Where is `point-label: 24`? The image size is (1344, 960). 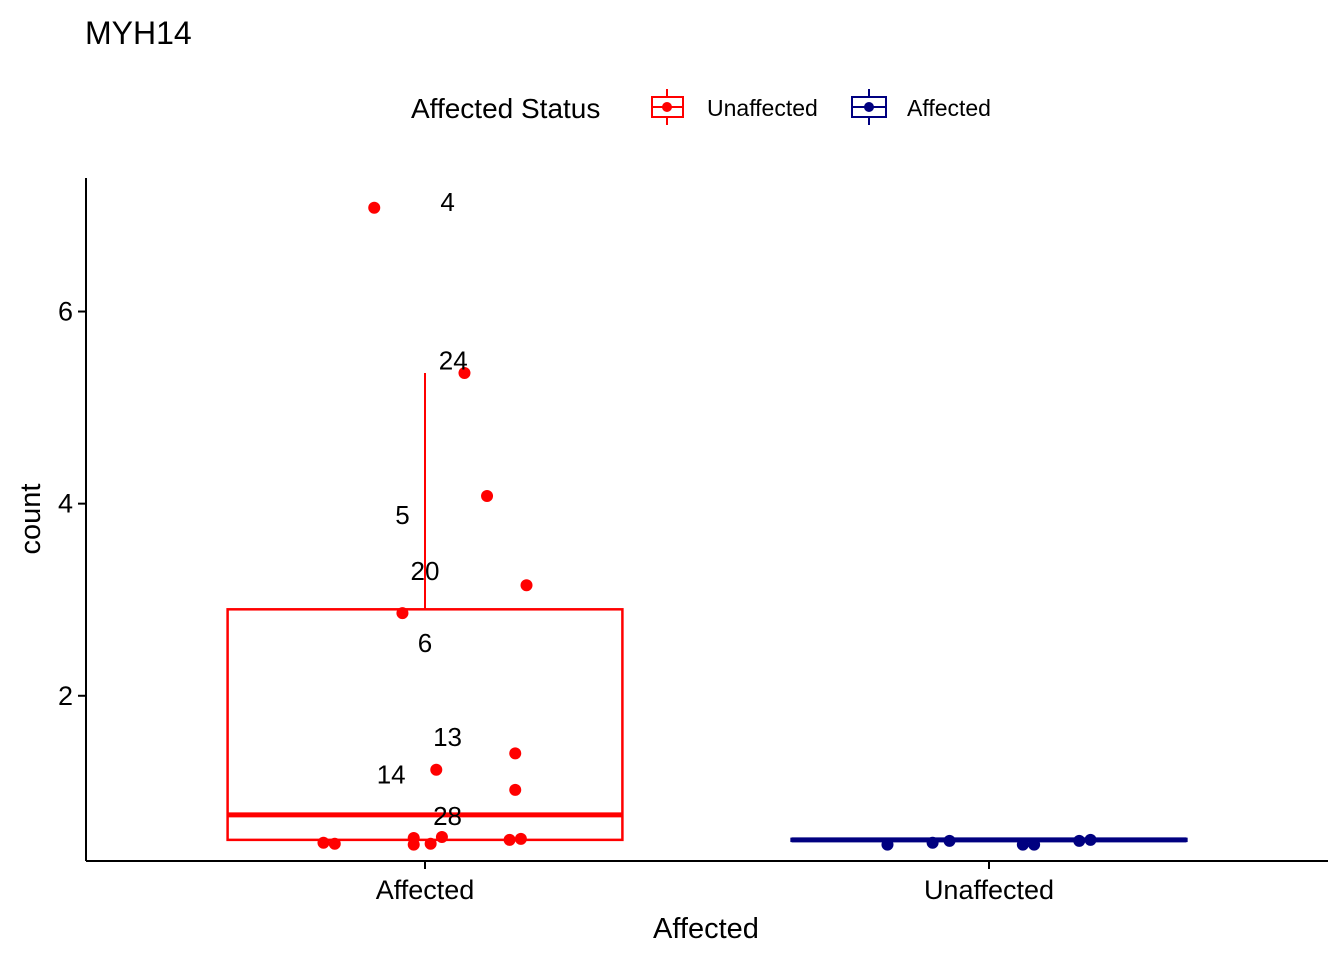 point-label: 24 is located at coordinates (453, 361).